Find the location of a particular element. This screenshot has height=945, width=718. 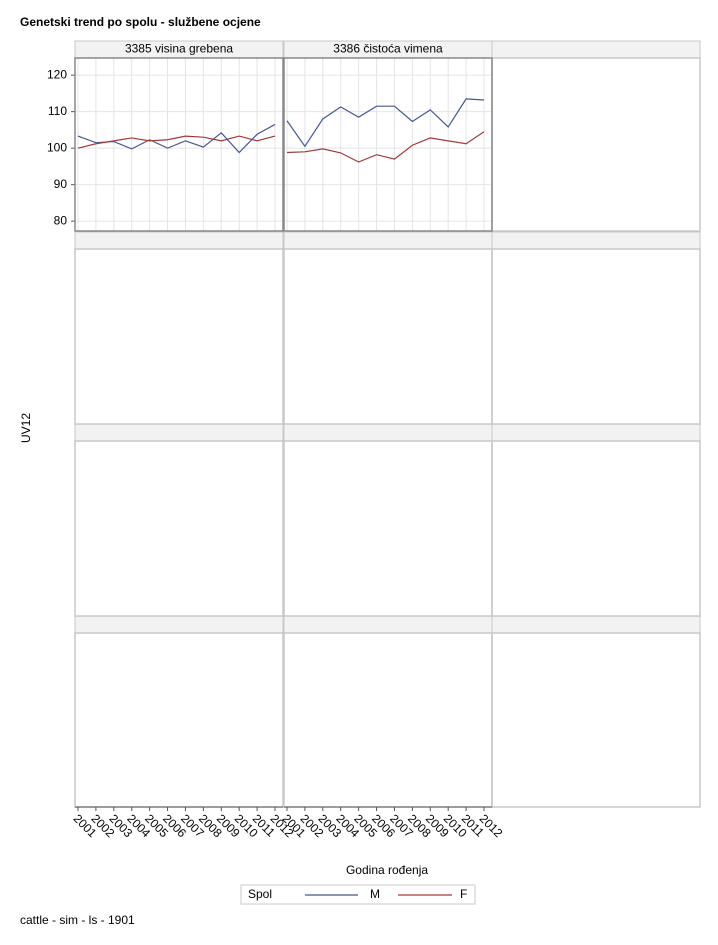

y-axis-label: UV12 is located at coordinates (26, 428).